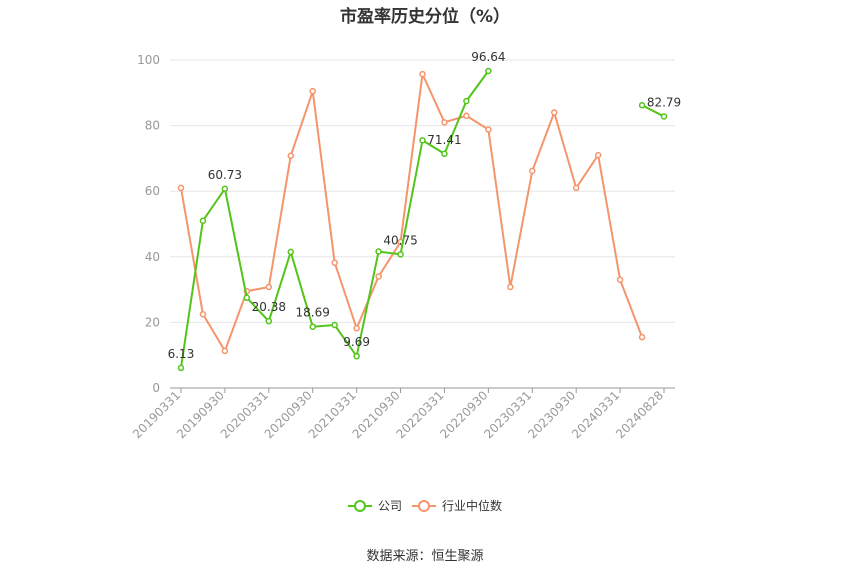 The width and height of the screenshot is (850, 575). Describe the element at coordinates (269, 307) in the screenshot. I see `data-label: 20.38` at that location.